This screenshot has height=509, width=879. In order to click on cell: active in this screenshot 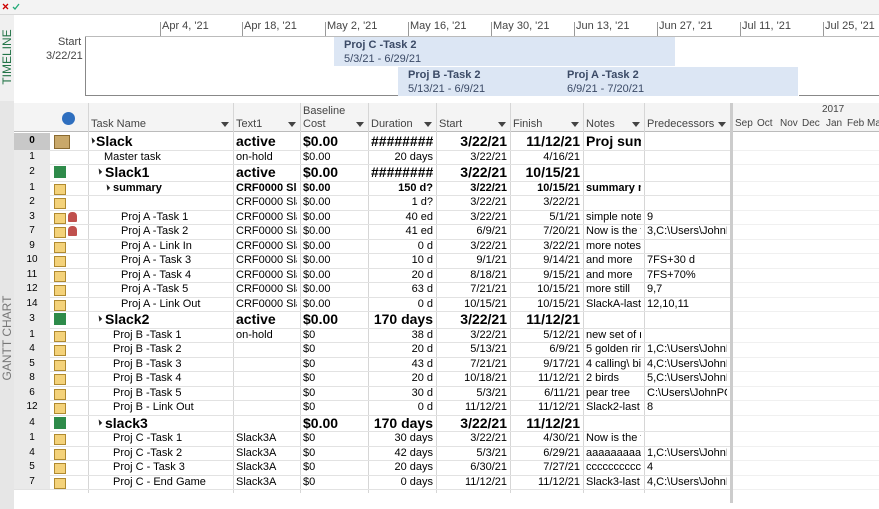, I will do `click(256, 319)`.